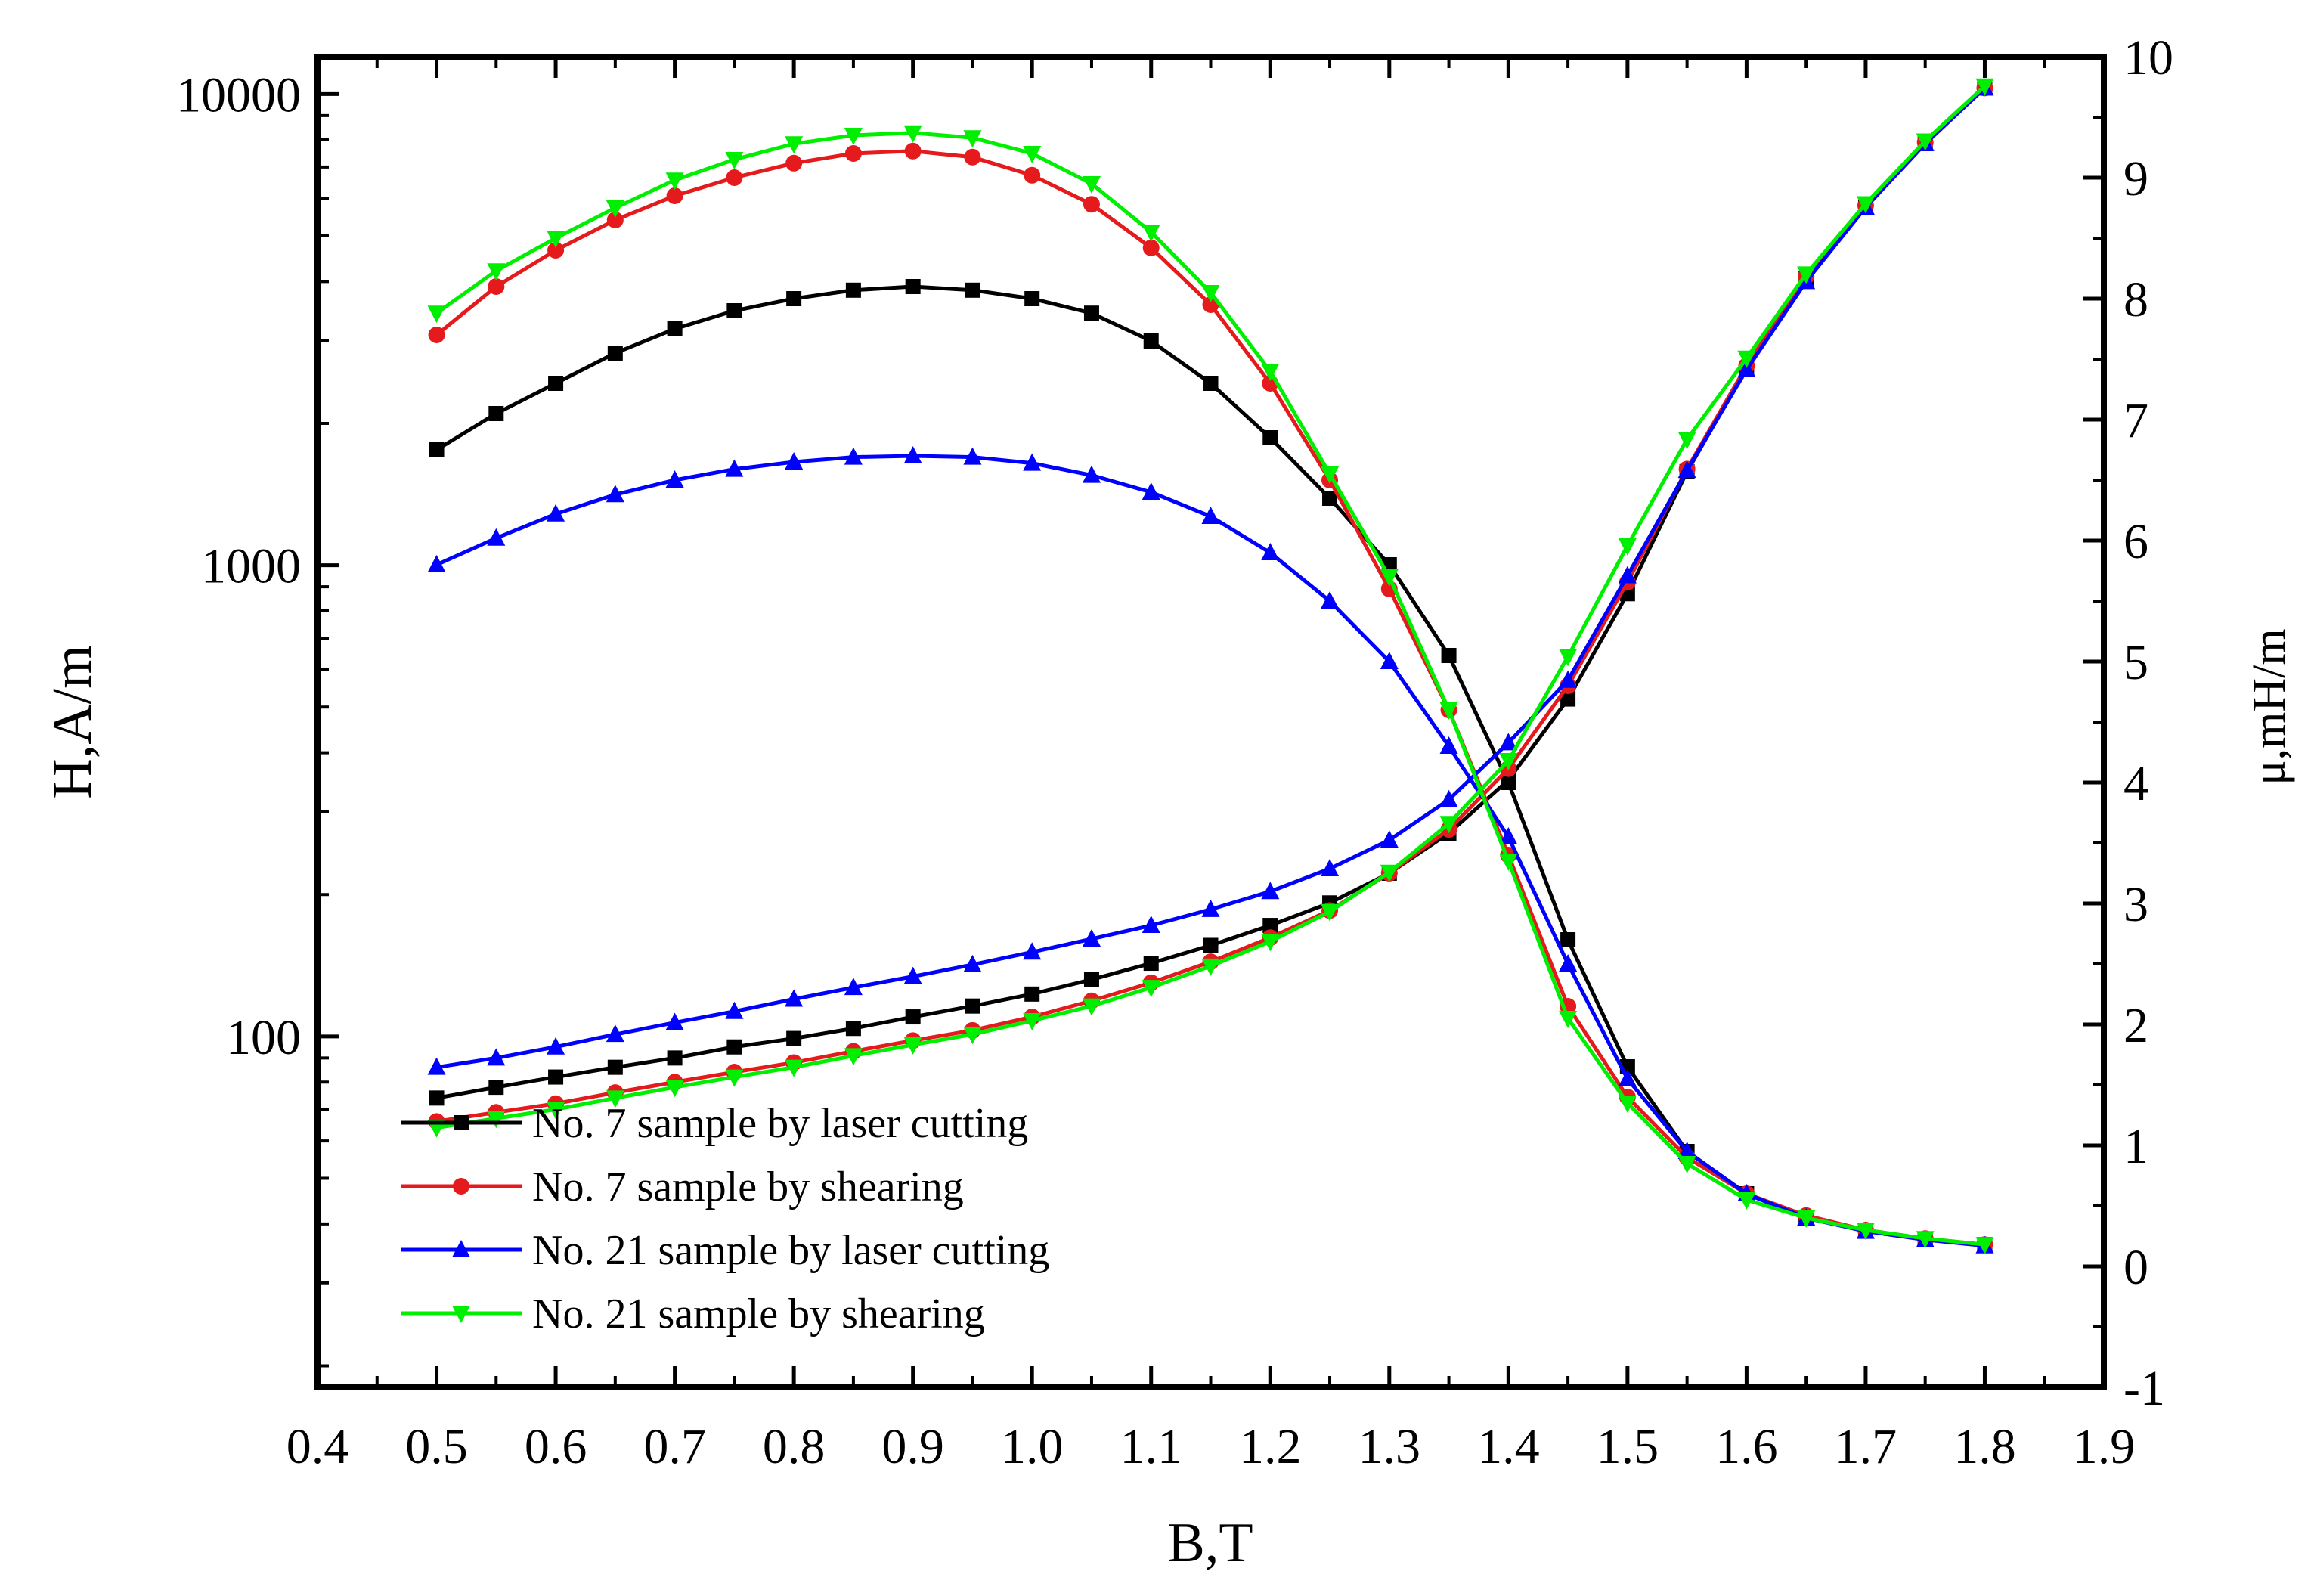 The width and height of the screenshot is (2314, 1596). Describe the element at coordinates (674, 1446) in the screenshot. I see `x-tick-label: 0.7` at that location.